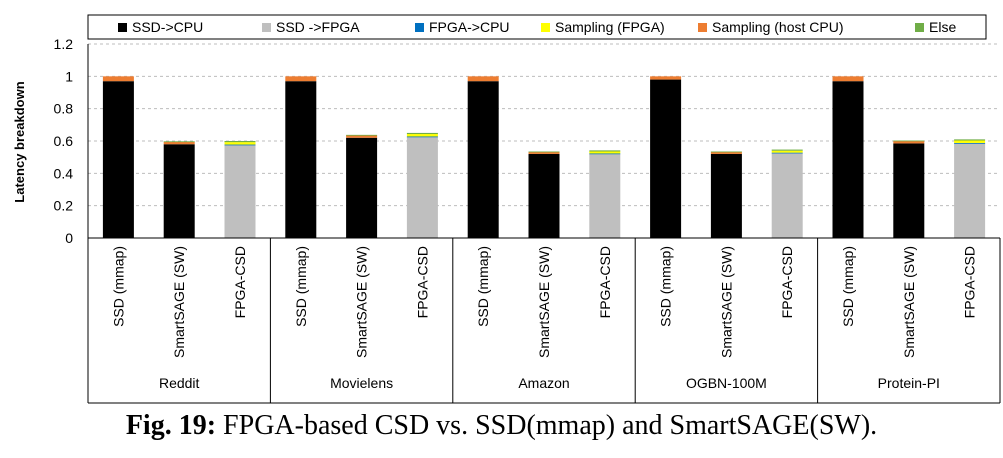 Image resolution: width=1003 pixels, height=458 pixels. What do you see at coordinates (167, 27) in the screenshot?
I see `legend-label: SSD->CPU` at bounding box center [167, 27].